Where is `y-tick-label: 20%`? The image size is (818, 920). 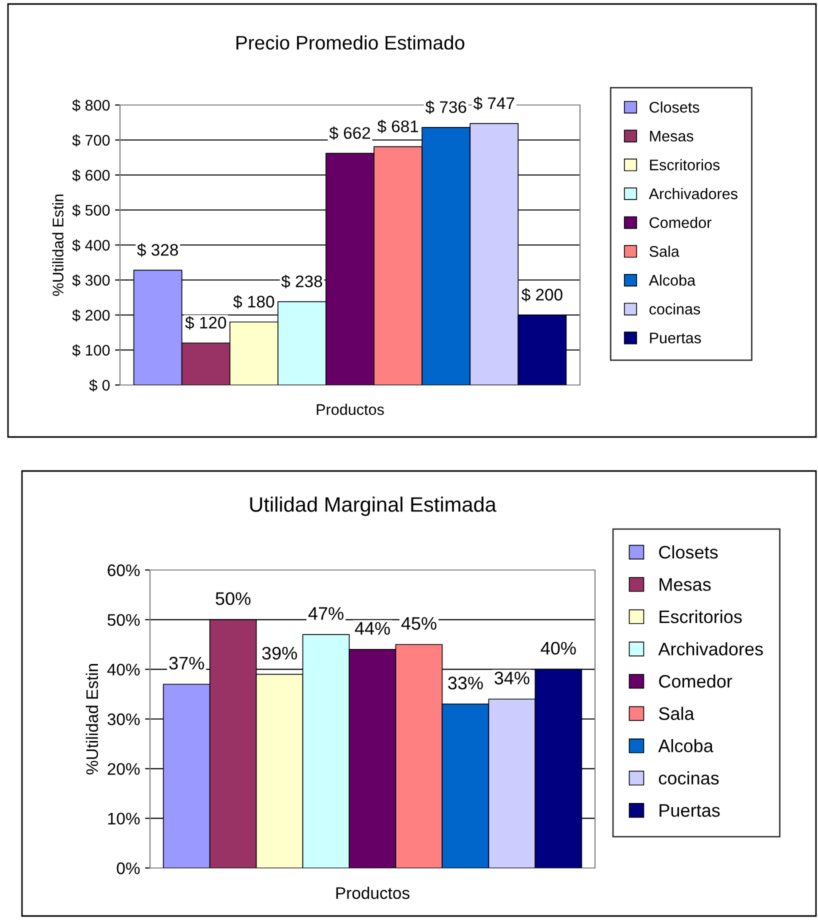
y-tick-label: 20% is located at coordinates (124, 769).